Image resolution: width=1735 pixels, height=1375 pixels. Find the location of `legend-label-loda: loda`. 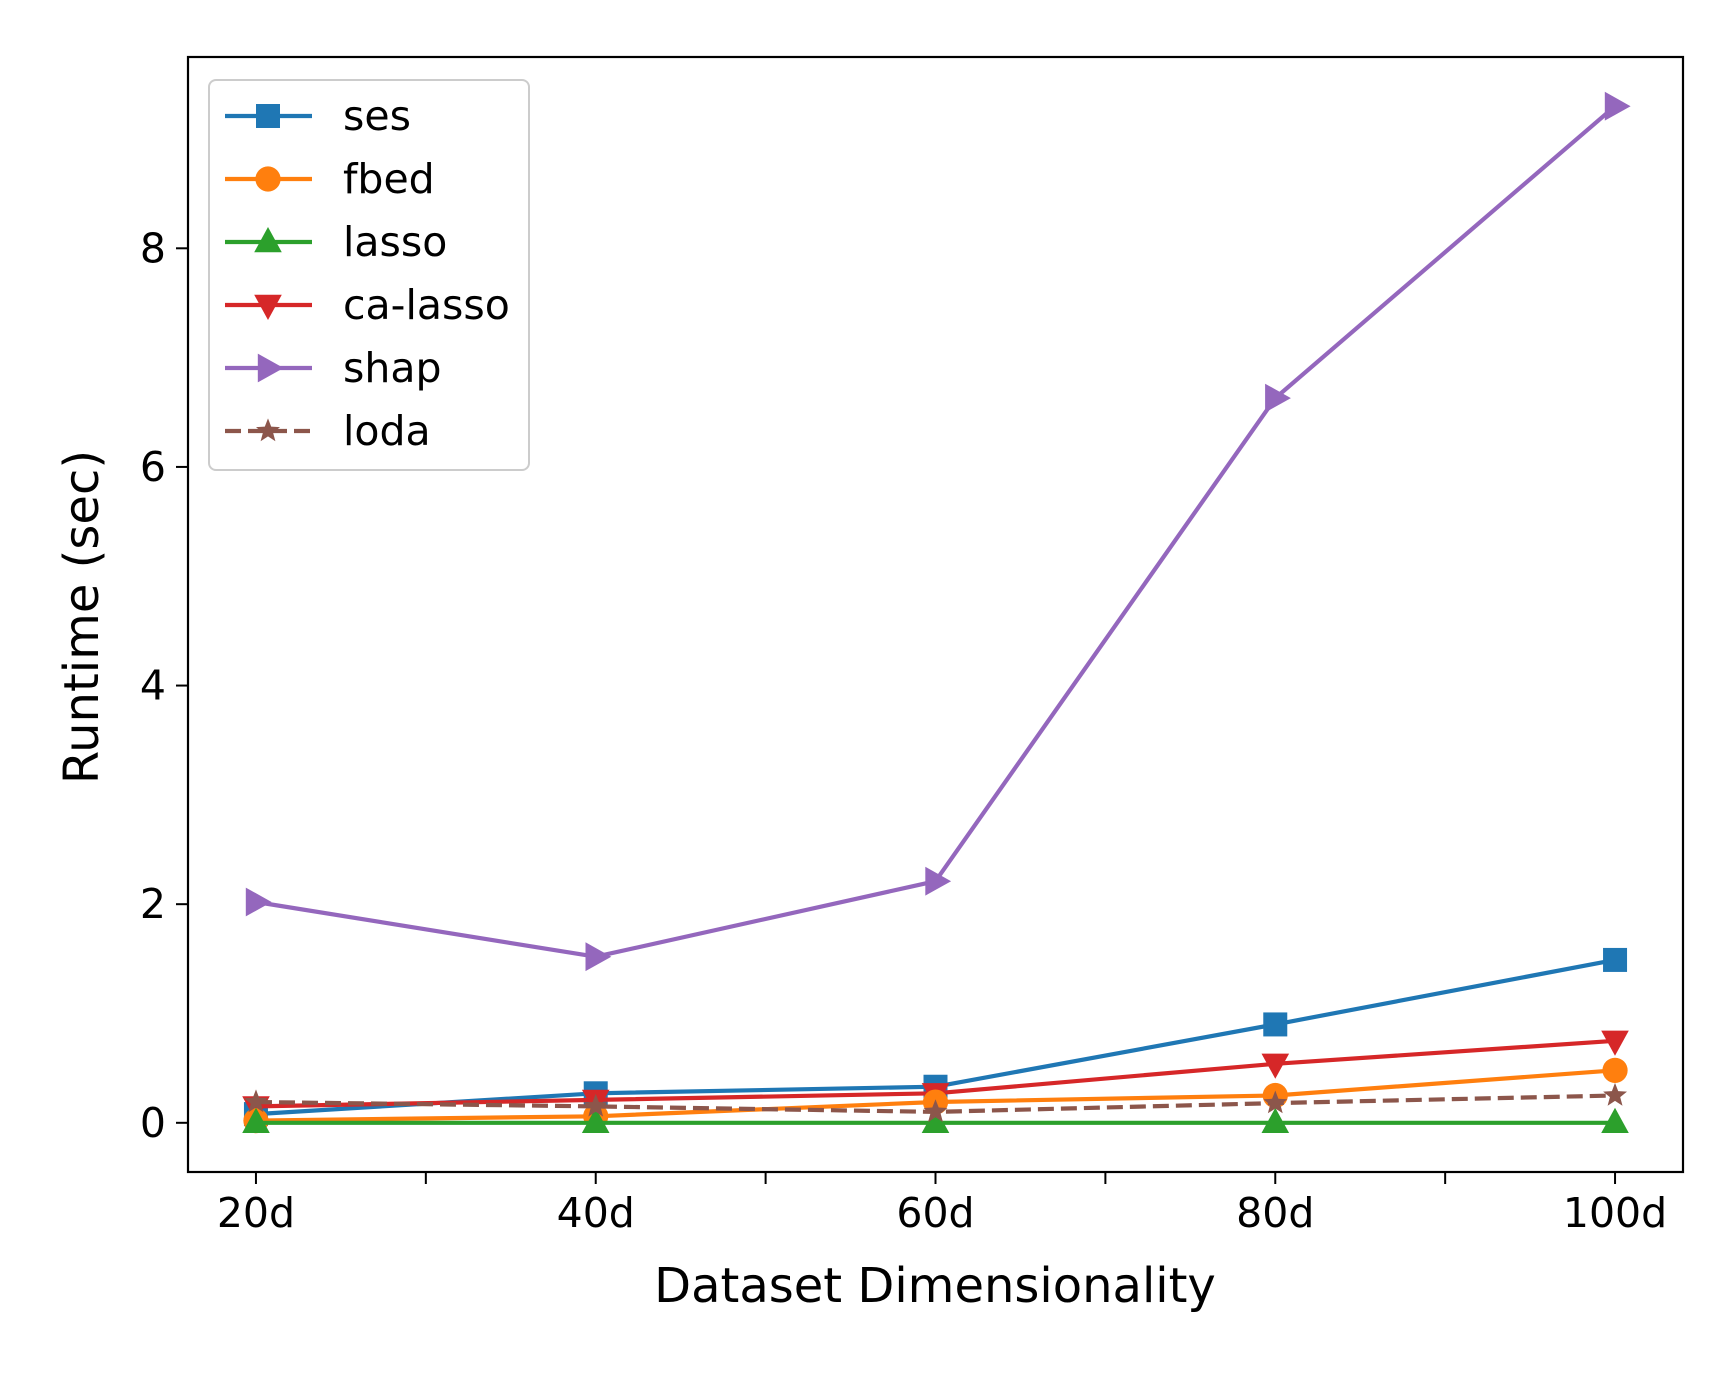

legend-label-loda: loda is located at coordinates (387, 431).